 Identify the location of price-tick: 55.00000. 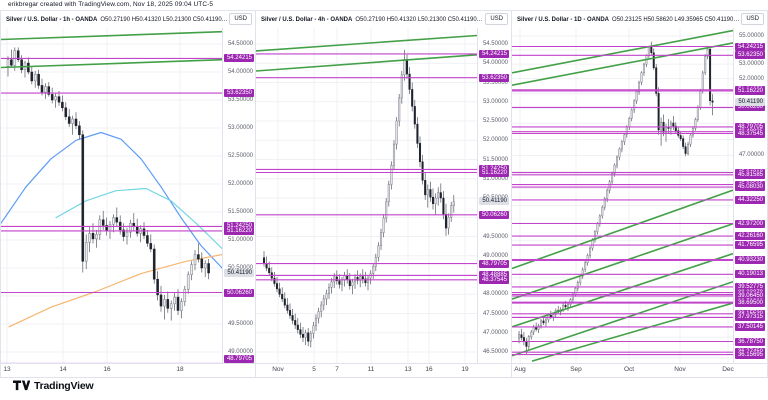
(751, 36).